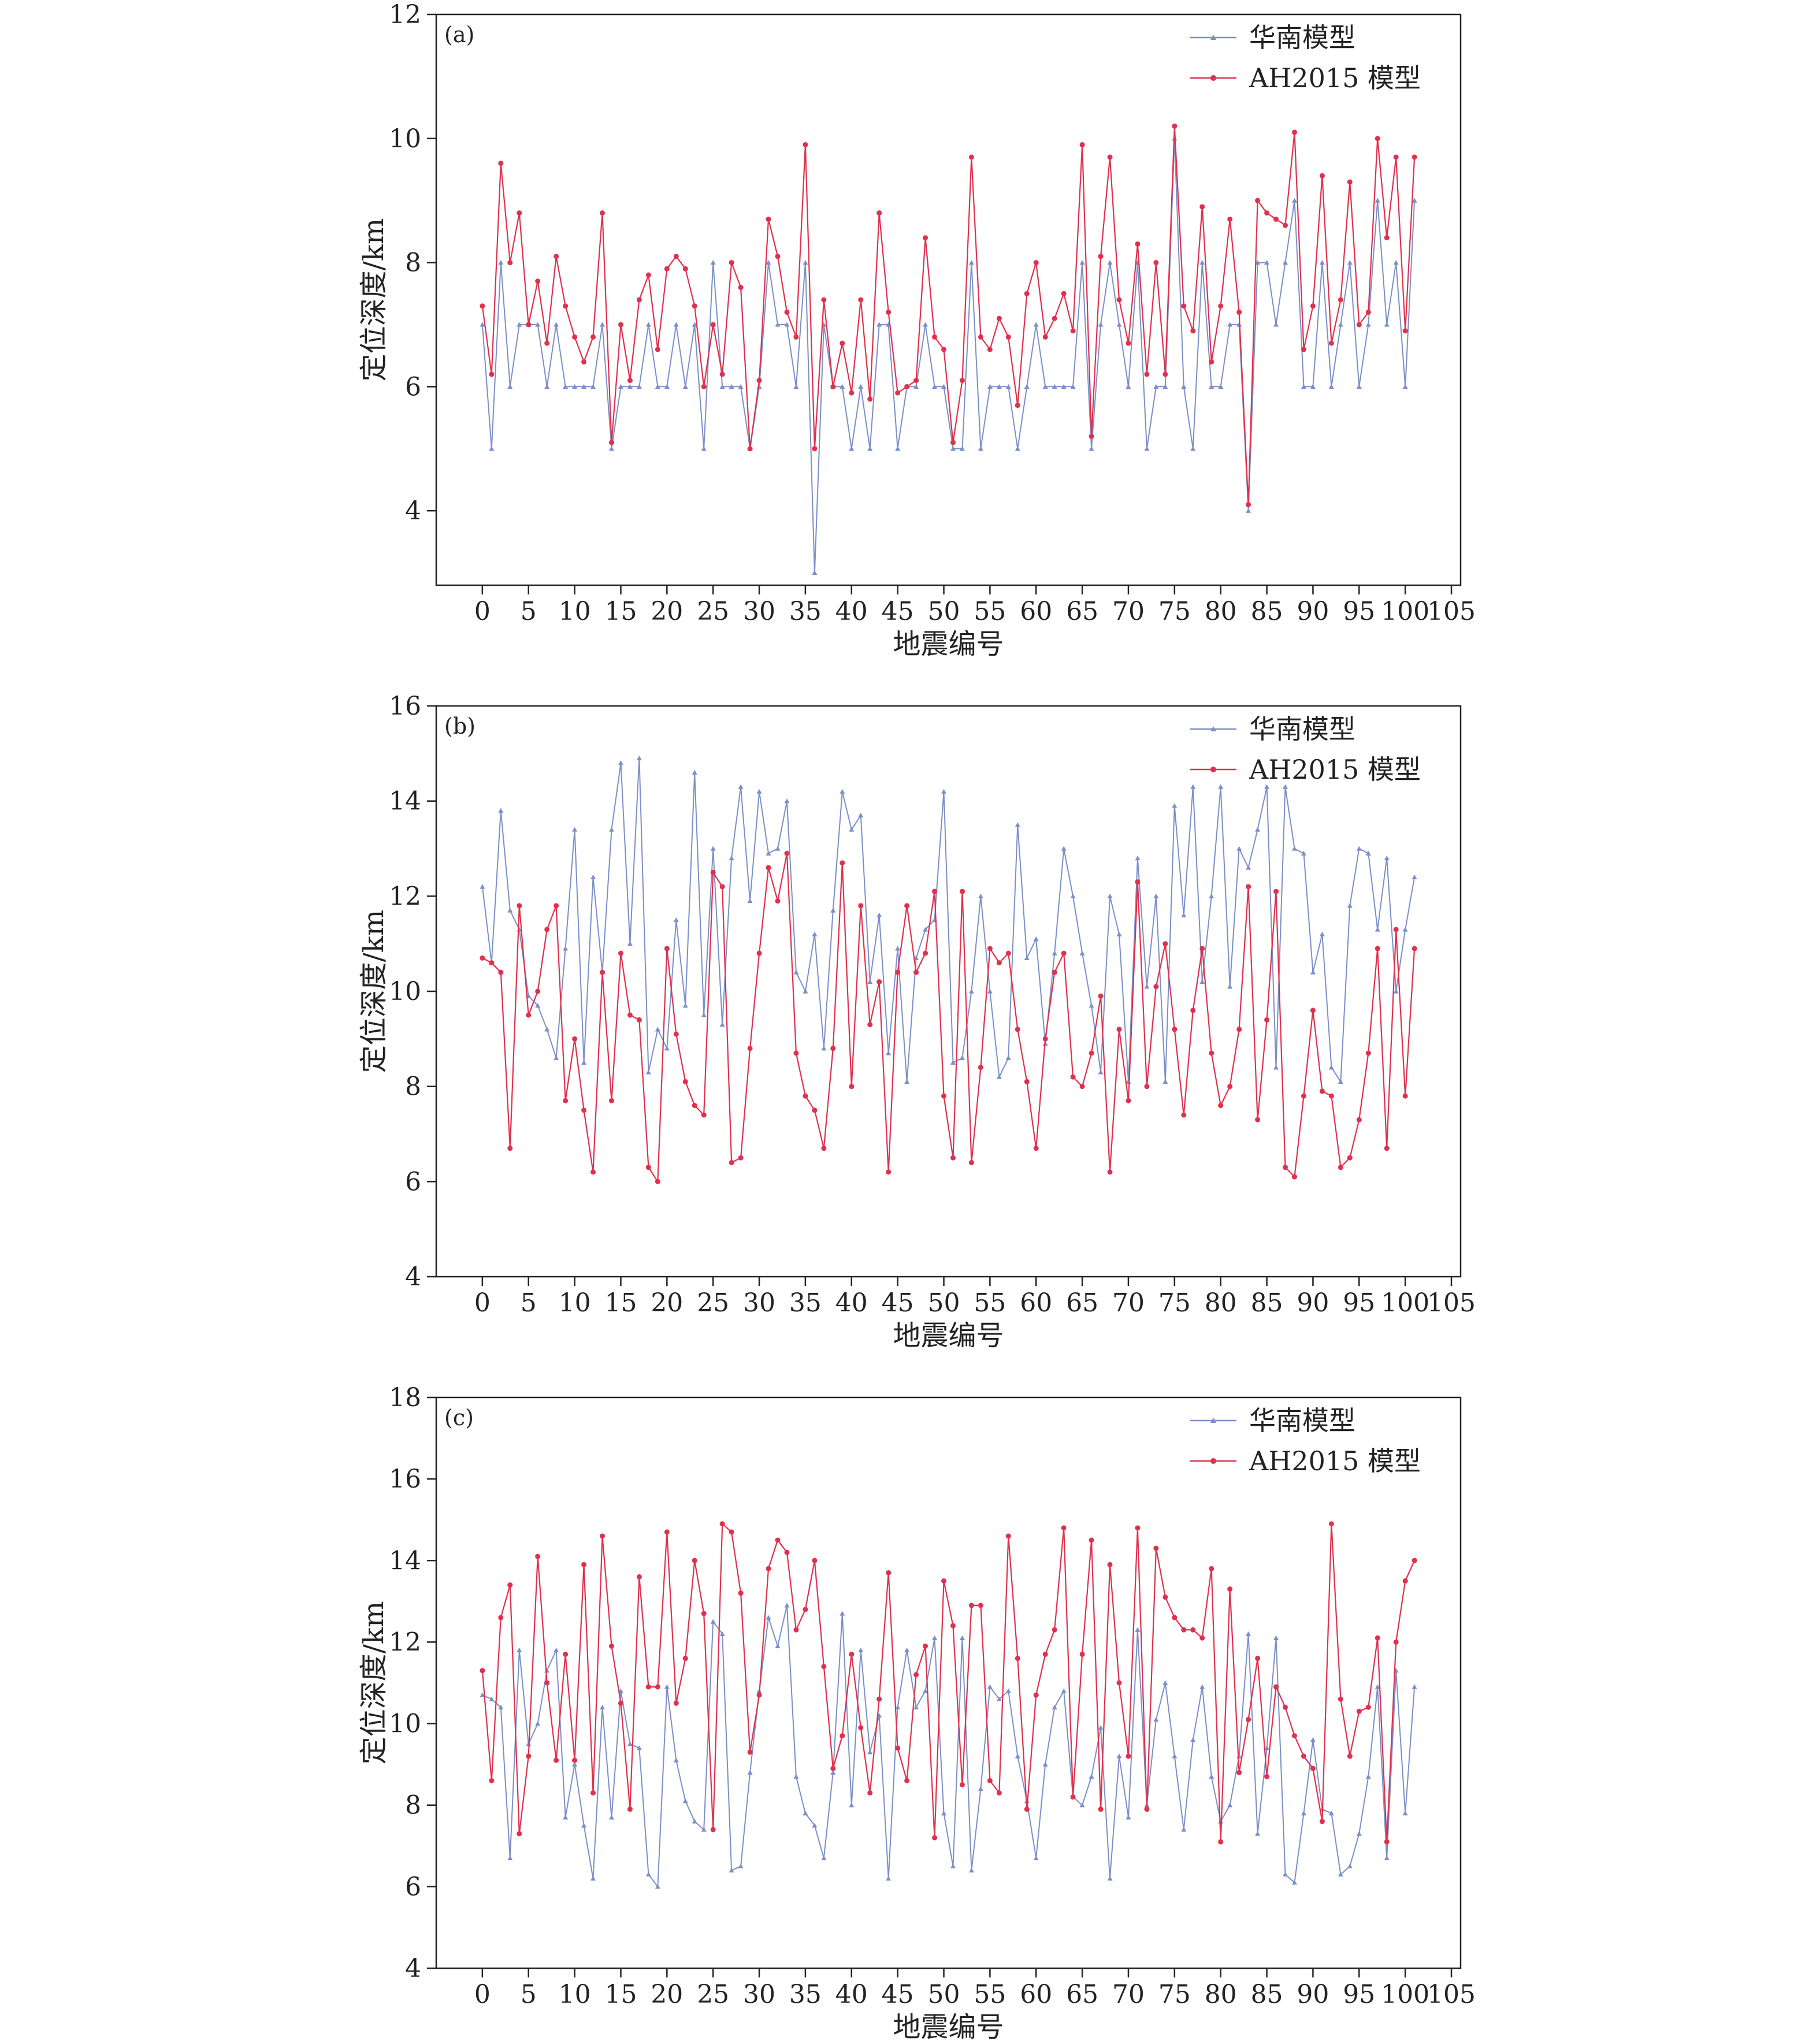 The width and height of the screenshot is (1820, 2041). What do you see at coordinates (1221, 611) in the screenshot?
I see `x-tick-label: 80` at bounding box center [1221, 611].